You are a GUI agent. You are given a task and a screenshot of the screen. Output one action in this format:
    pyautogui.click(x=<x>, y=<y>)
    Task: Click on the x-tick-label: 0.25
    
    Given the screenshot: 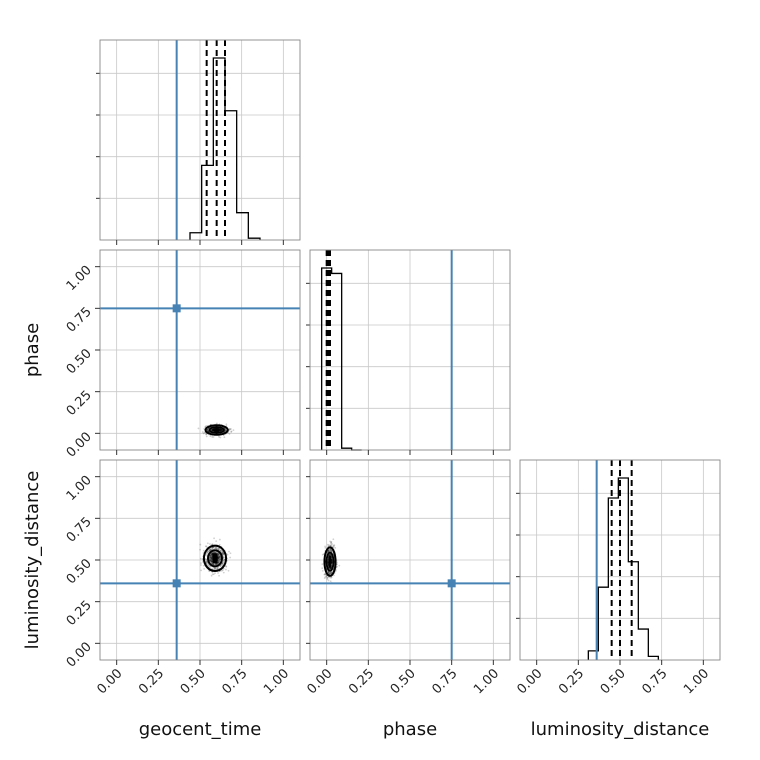 What is the action you would take?
    pyautogui.click(x=361, y=681)
    